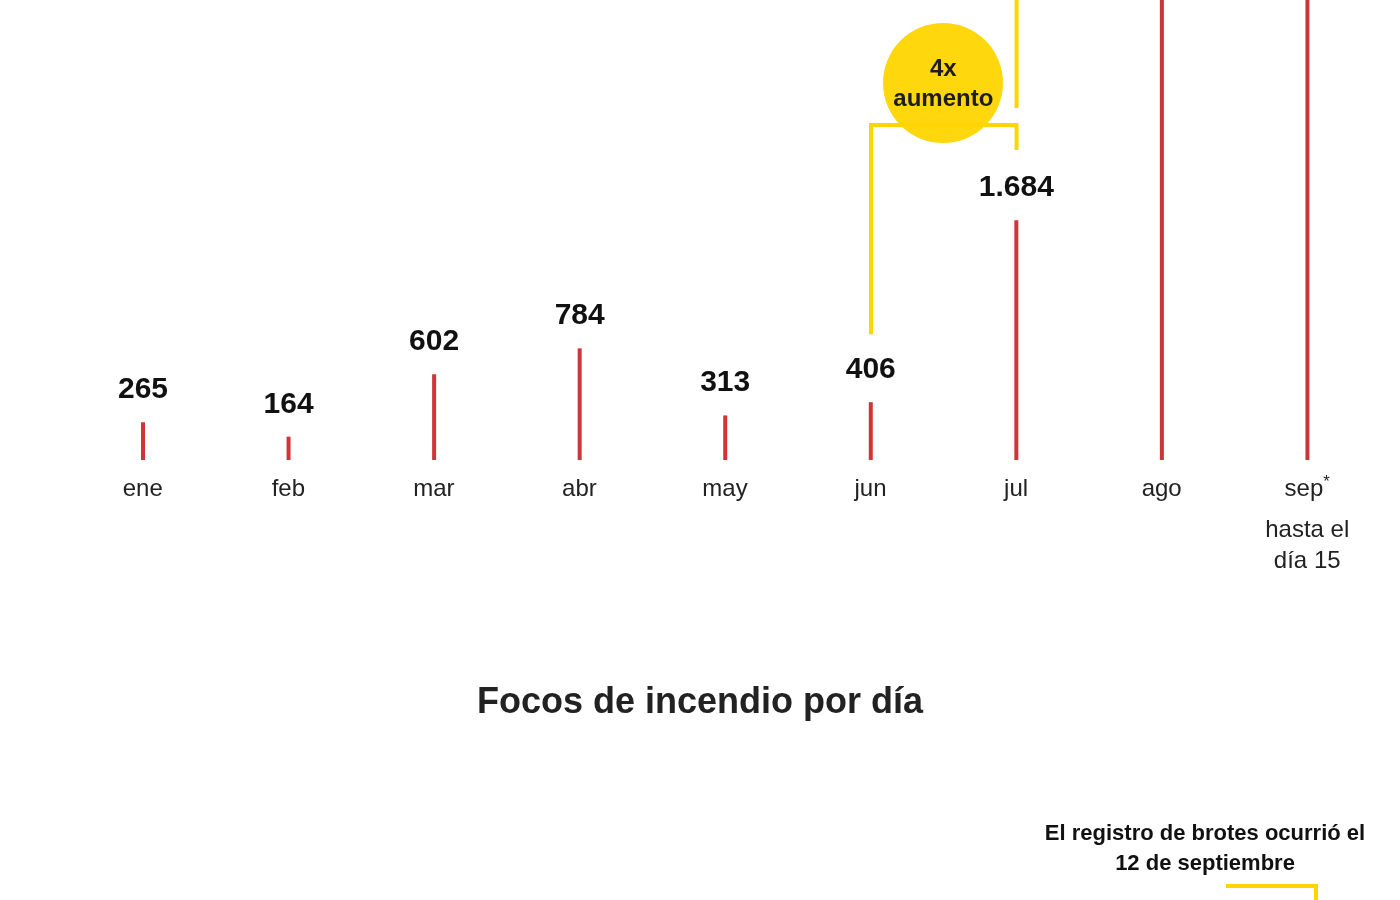  I want to click on x-tick-label: abr, so click(579, 487).